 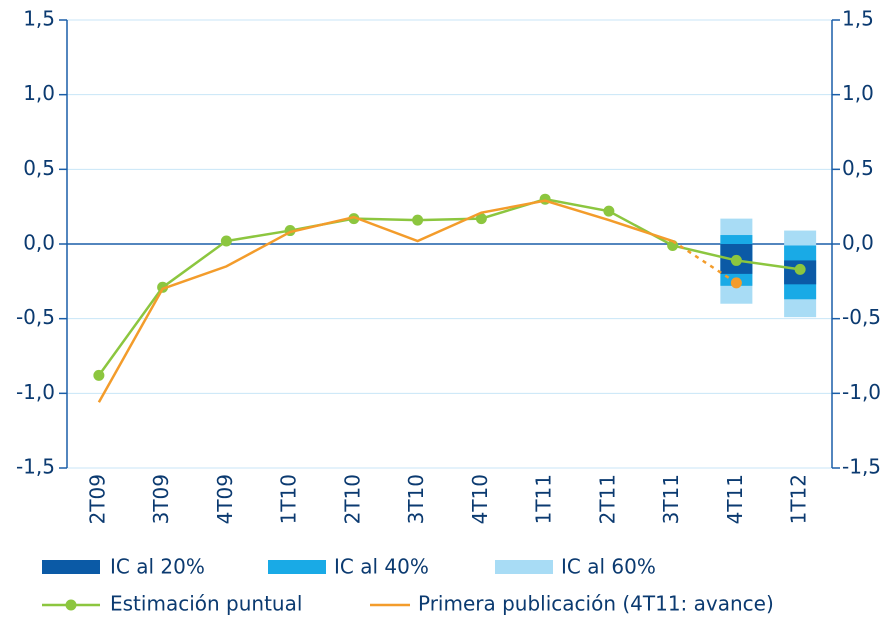 I want to click on y-tick-label: 0,5, so click(x=39, y=168).